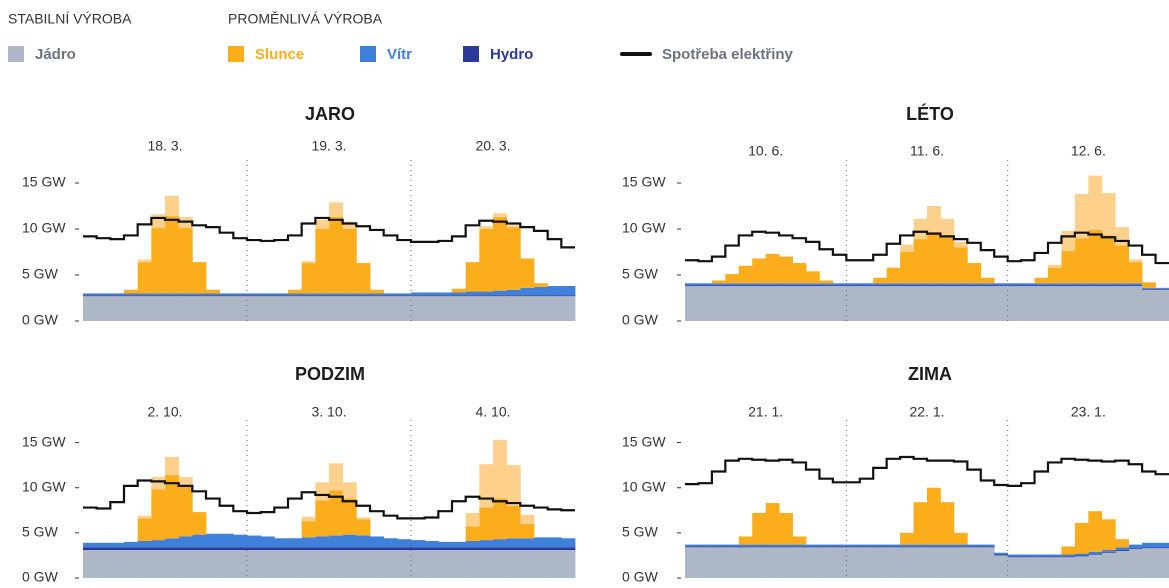 Image resolution: width=1169 pixels, height=588 pixels. Describe the element at coordinates (1088, 412) in the screenshot. I see `day-label: 23. 1.` at that location.